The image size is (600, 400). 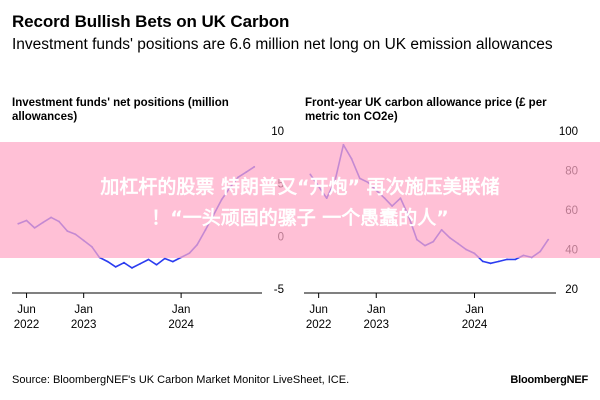 What do you see at coordinates (475, 325) in the screenshot?
I see `chart-2-xtick-year: 2024` at bounding box center [475, 325].